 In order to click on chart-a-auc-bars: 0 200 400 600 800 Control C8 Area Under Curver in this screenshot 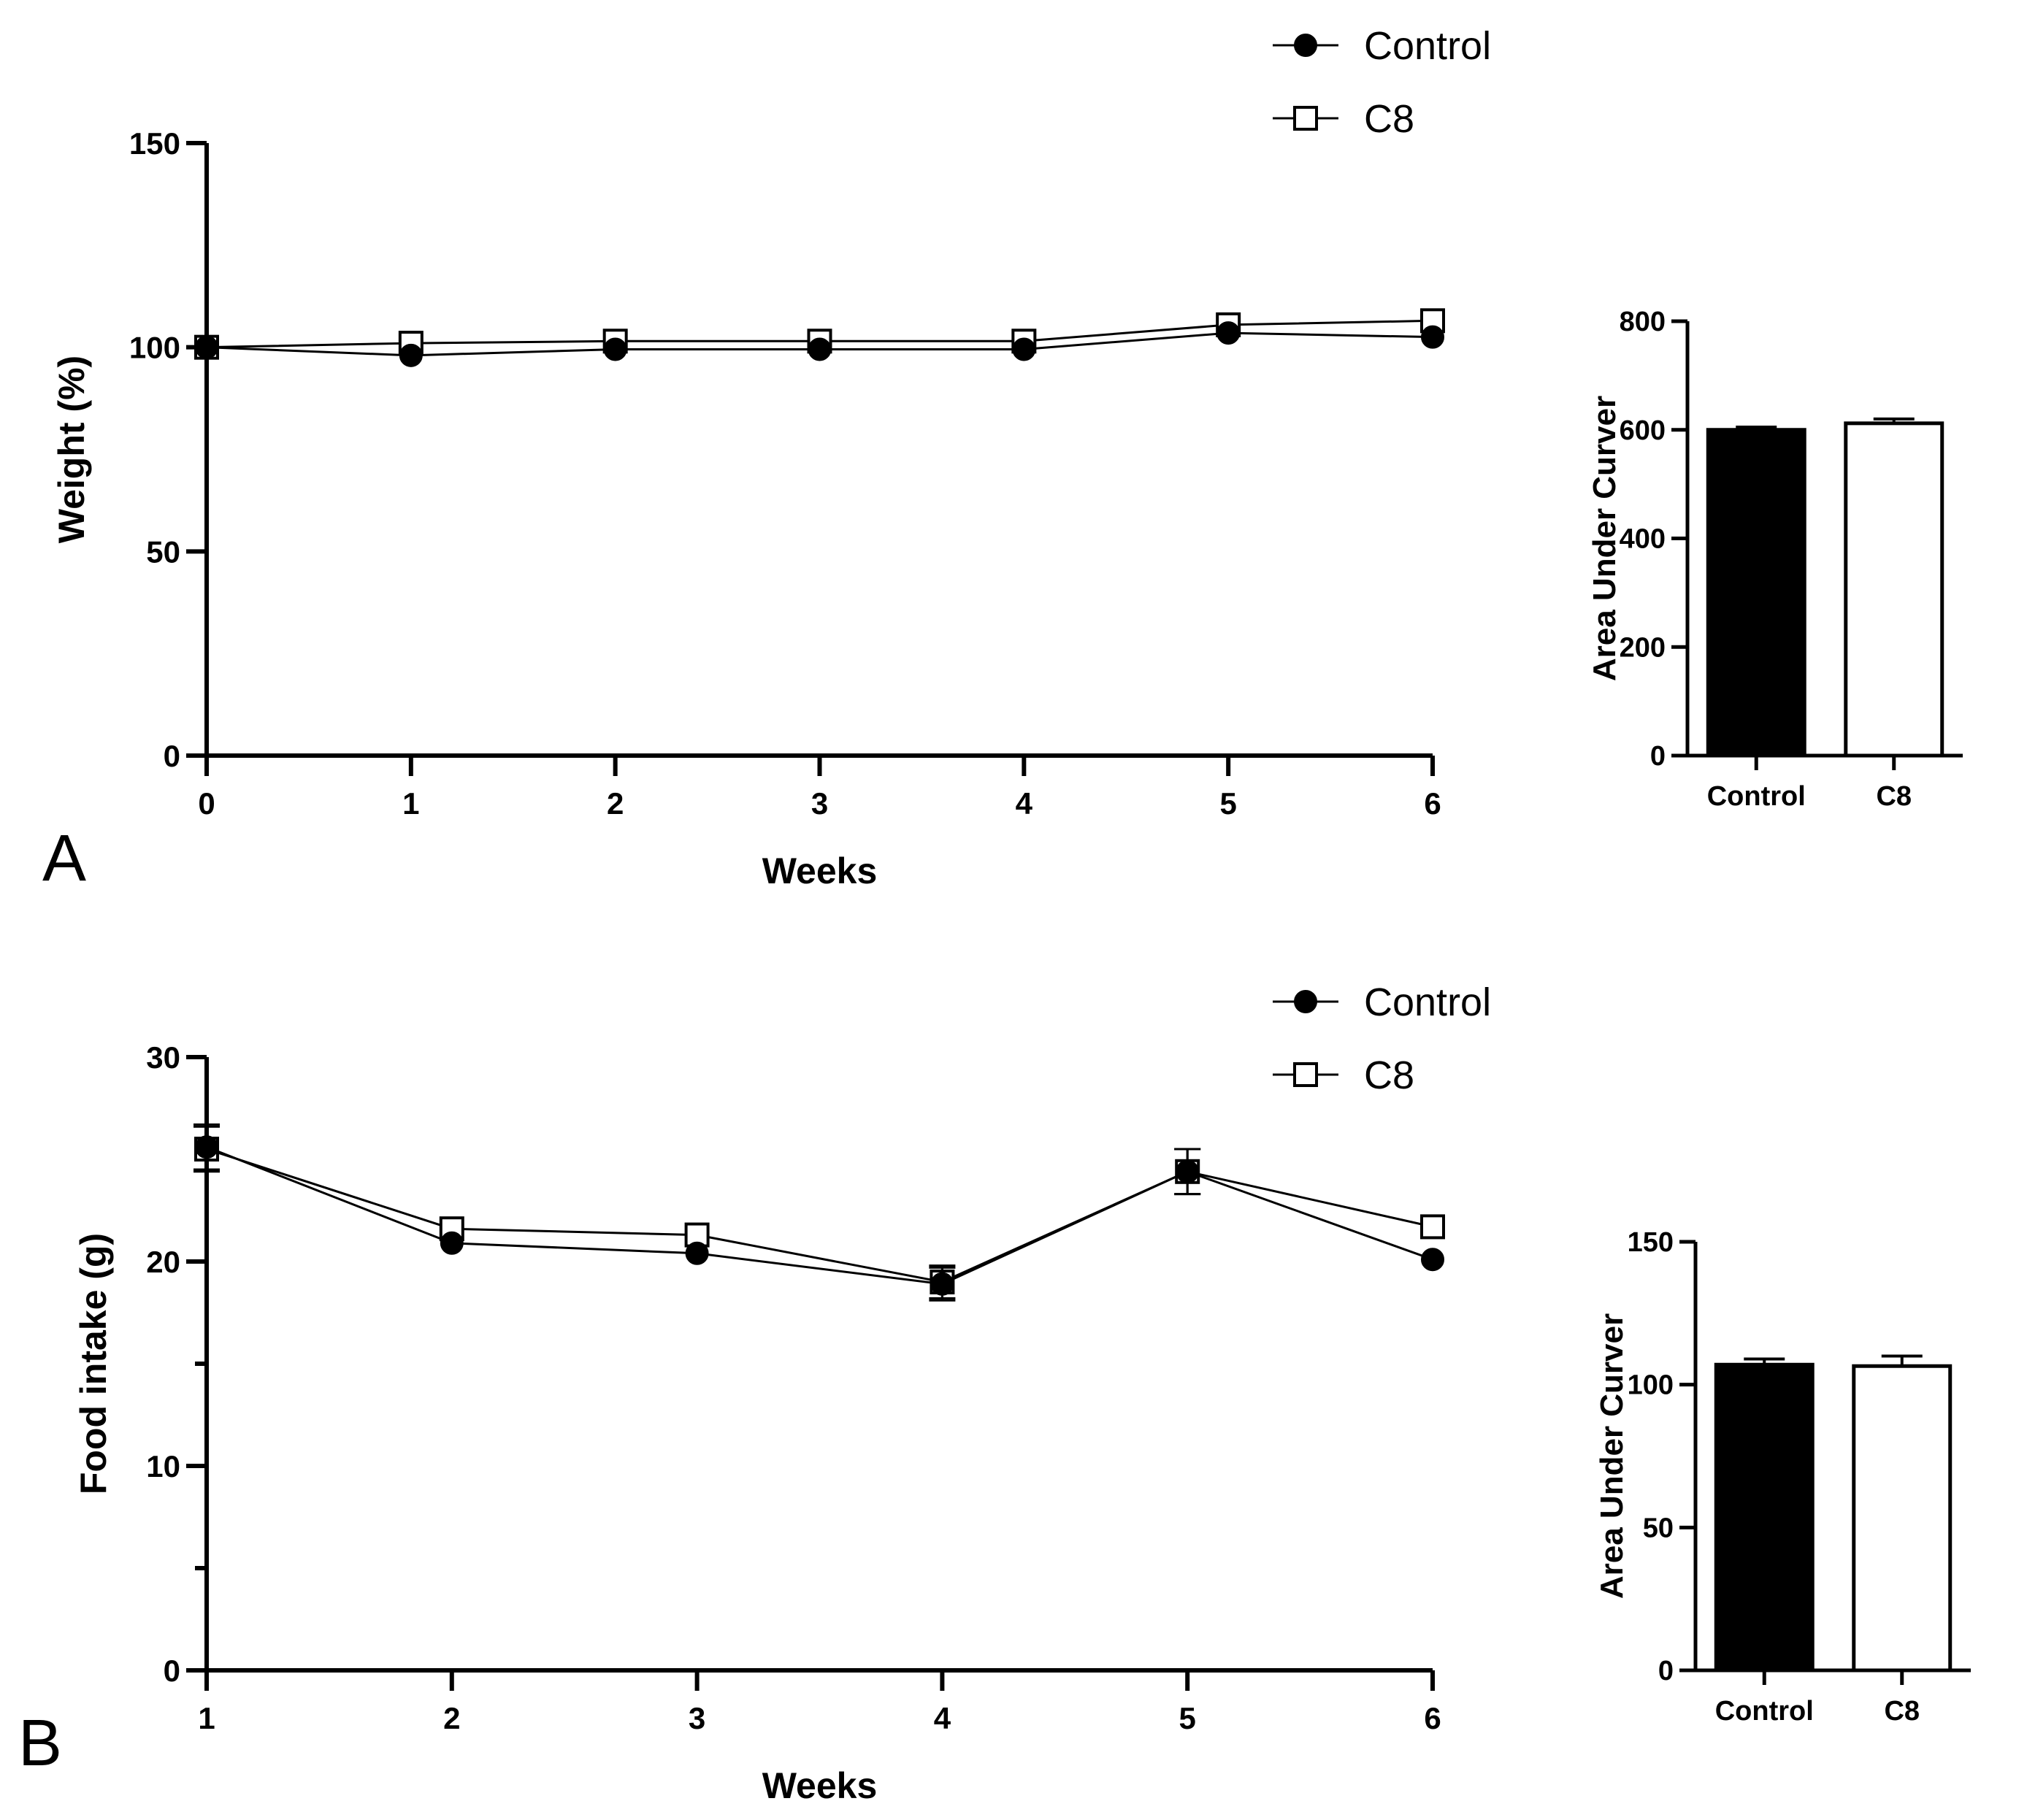, I will do `click(1775, 559)`.